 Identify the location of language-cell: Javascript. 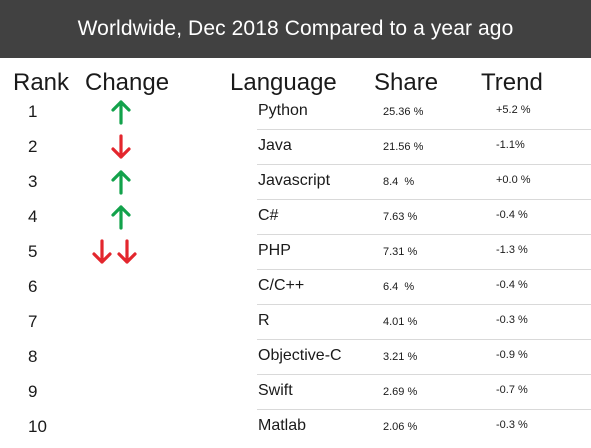
(294, 180).